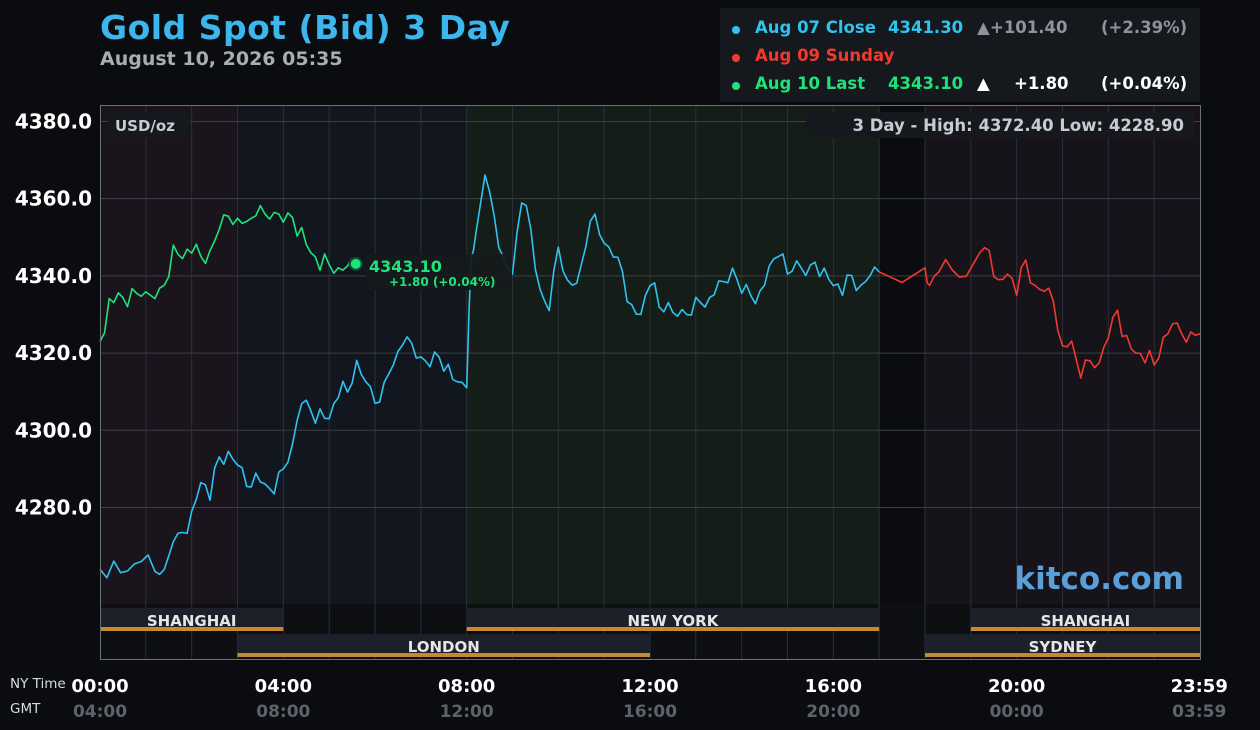 This screenshot has height=730, width=1260. I want to click on x-tick-label-ny: 08:00, so click(466, 686).